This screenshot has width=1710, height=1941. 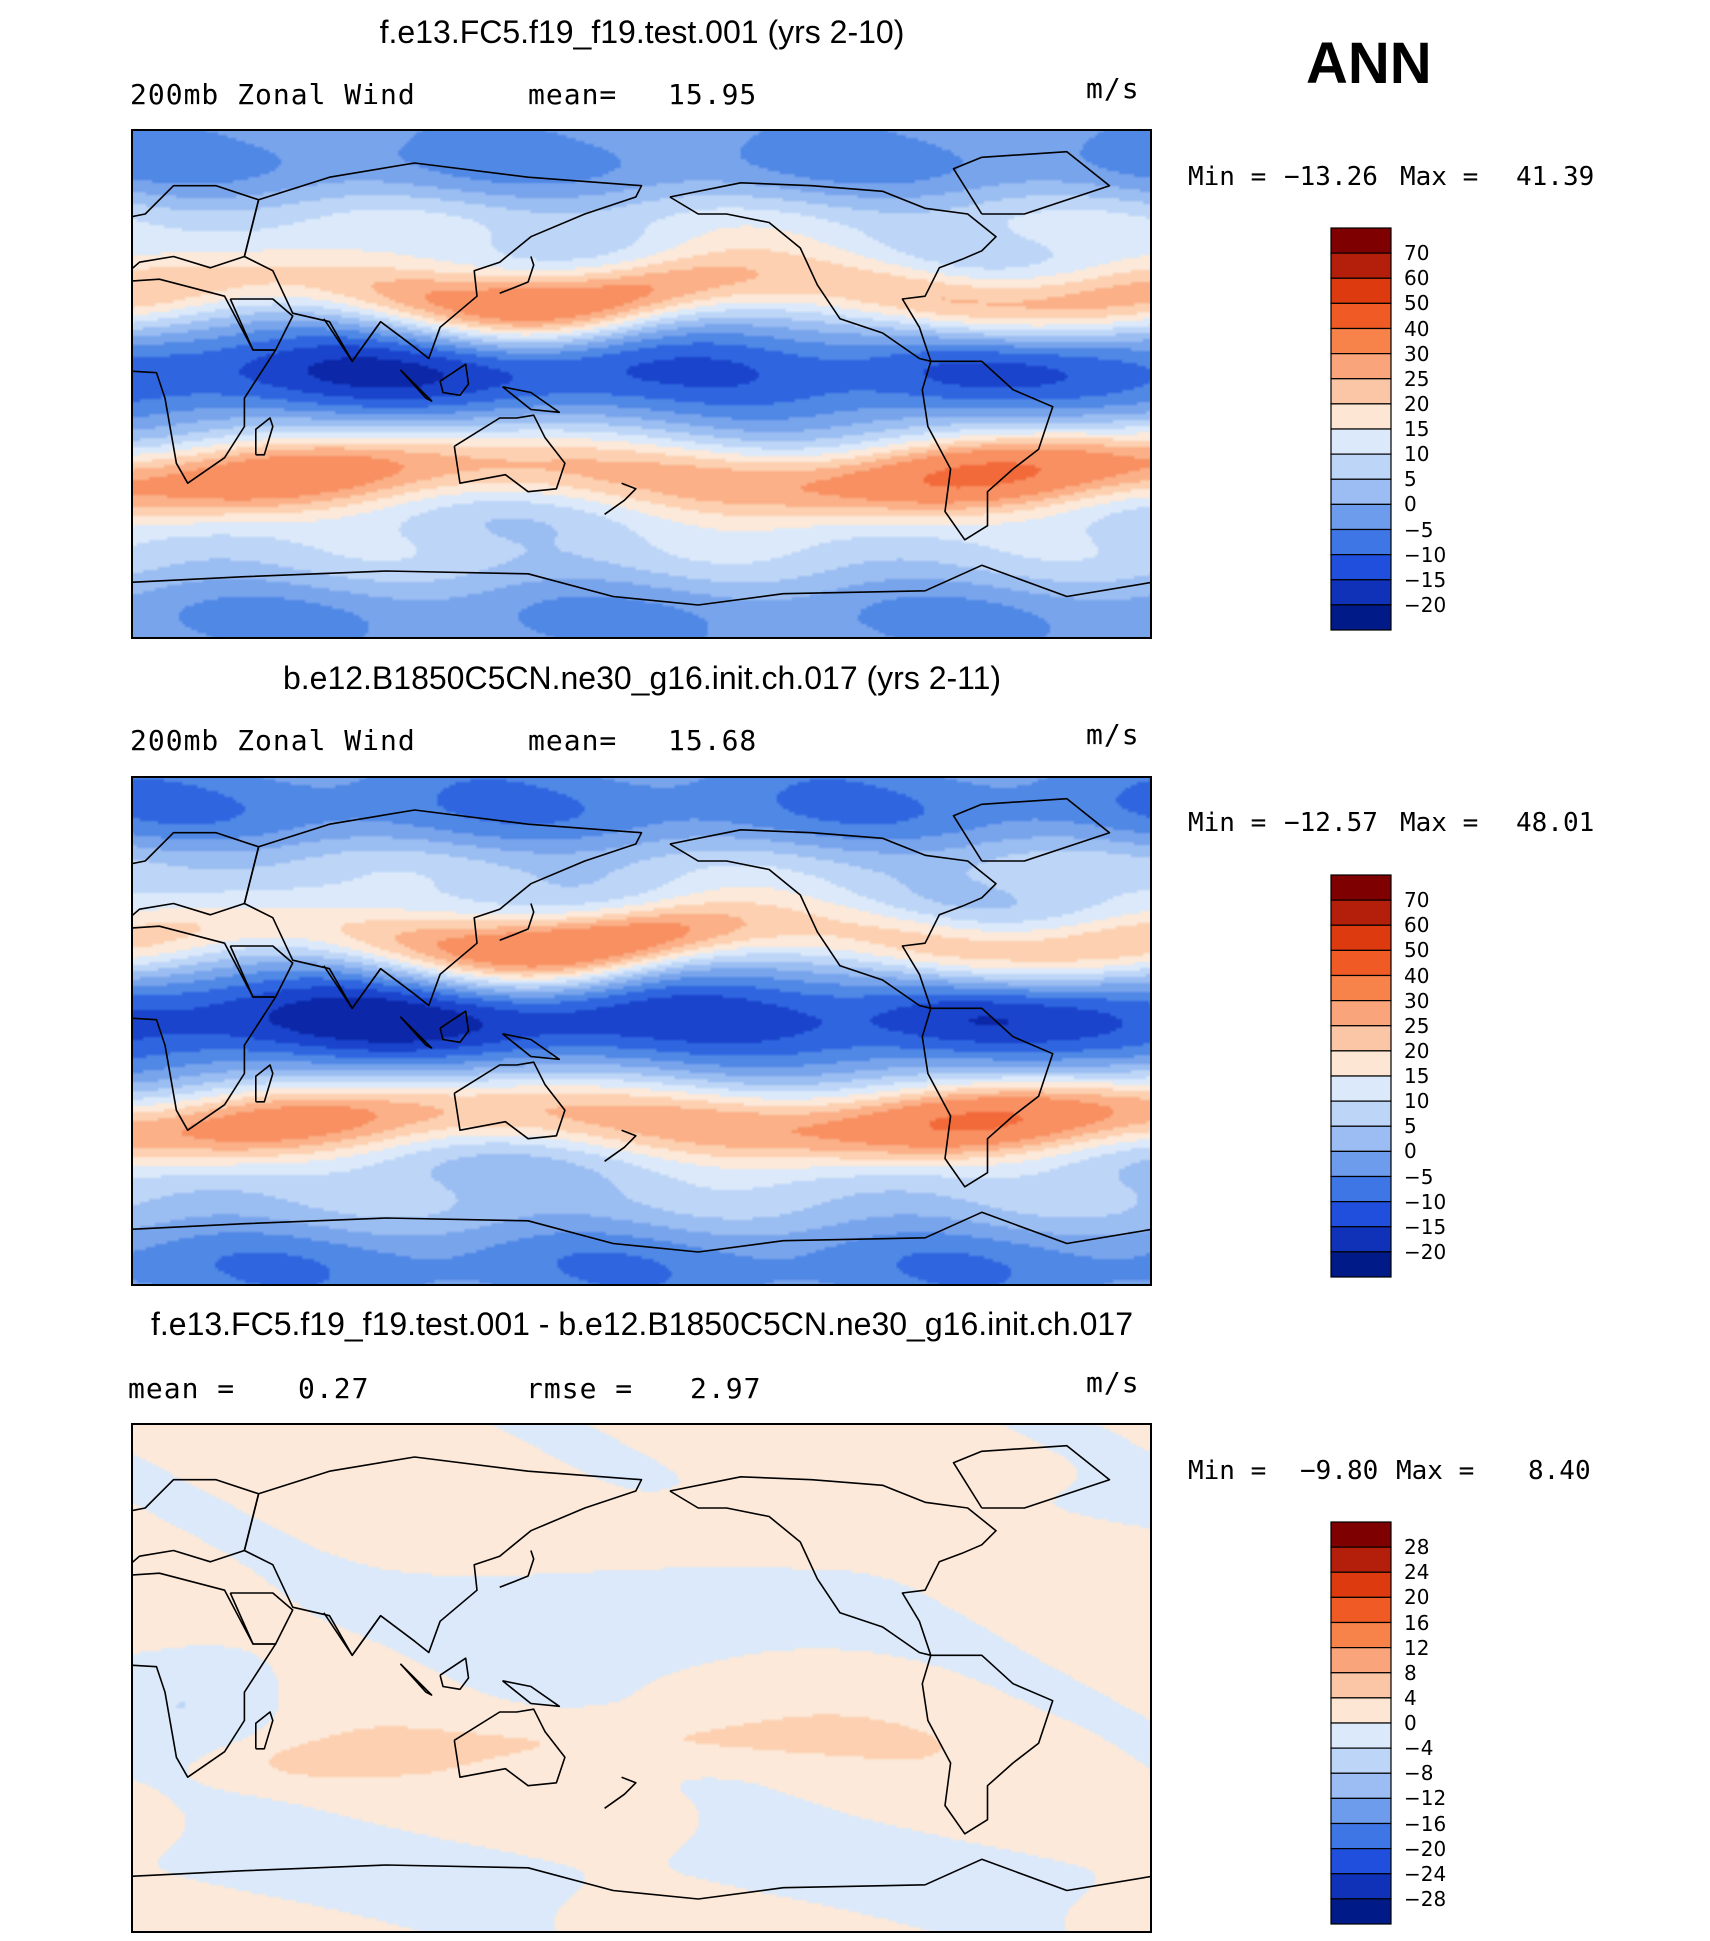 What do you see at coordinates (713, 94) in the screenshot?
I see `panel-1-mean-value: 15.95` at bounding box center [713, 94].